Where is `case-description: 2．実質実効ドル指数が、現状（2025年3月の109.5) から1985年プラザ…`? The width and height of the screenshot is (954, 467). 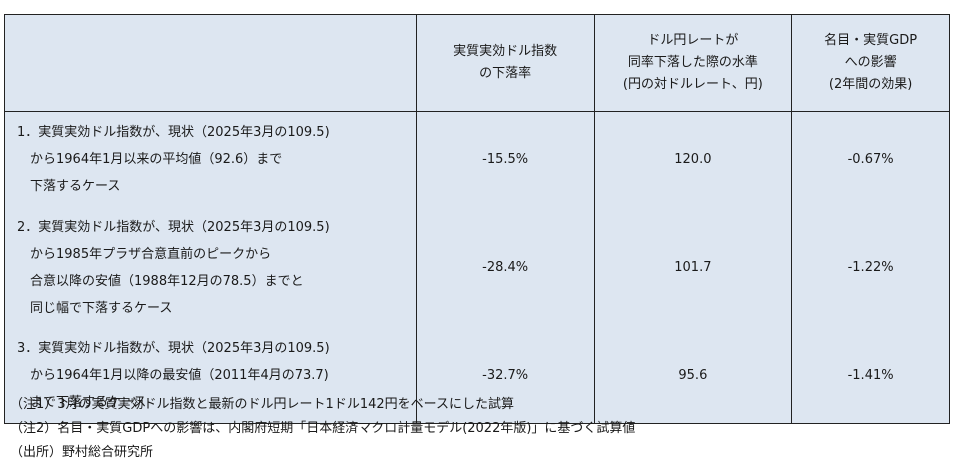
case-description: 2．実質実効ドル指数が、現状（2025年3月の109.5) から1985年プラザ… is located at coordinates (210, 267).